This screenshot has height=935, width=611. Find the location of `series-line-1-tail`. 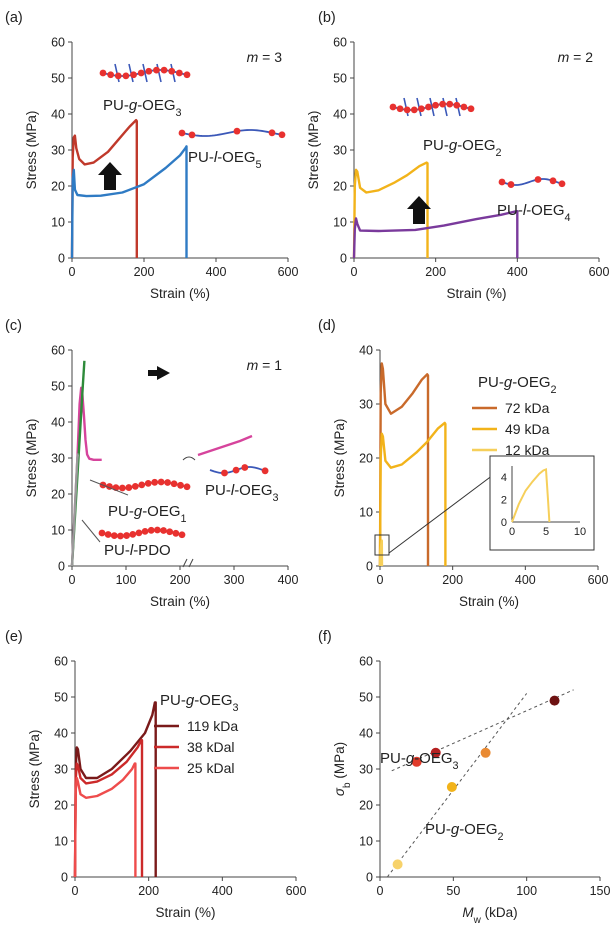

series-line-1-tail is located at coordinates (225, 445).